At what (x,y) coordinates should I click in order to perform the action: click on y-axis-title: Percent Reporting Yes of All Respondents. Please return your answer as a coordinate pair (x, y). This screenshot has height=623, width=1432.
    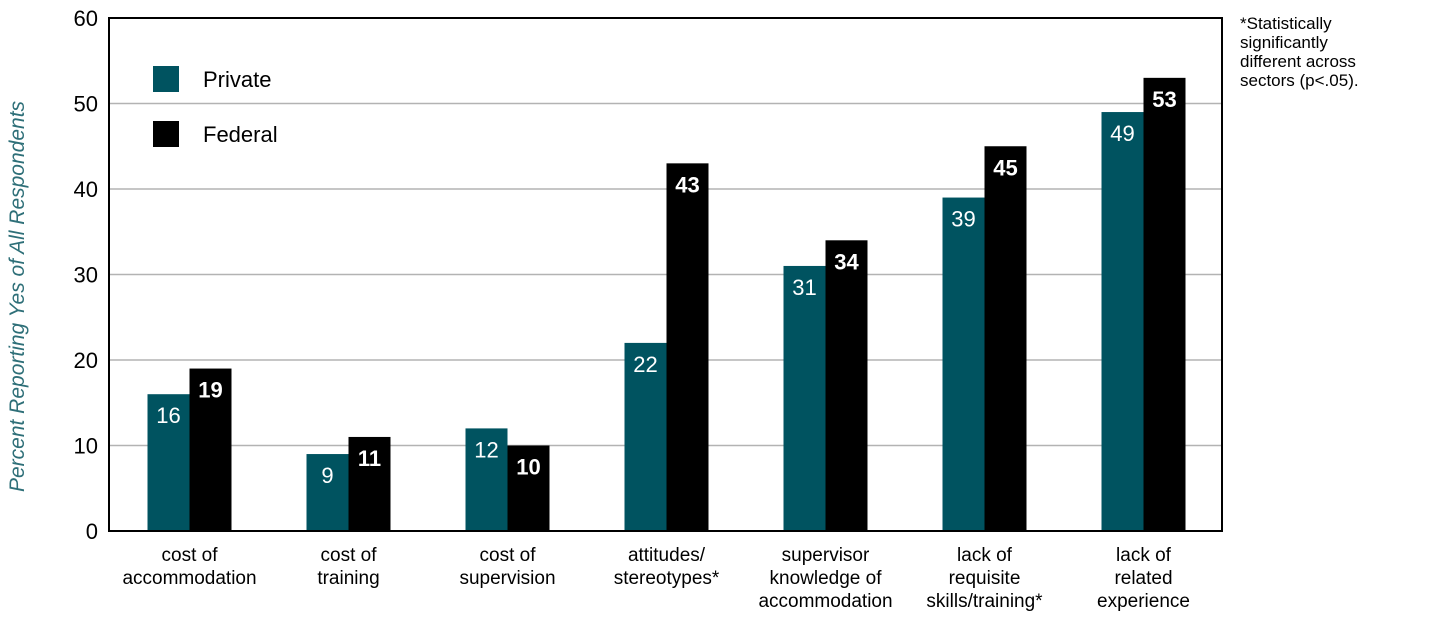
    Looking at the image, I should click on (17, 296).